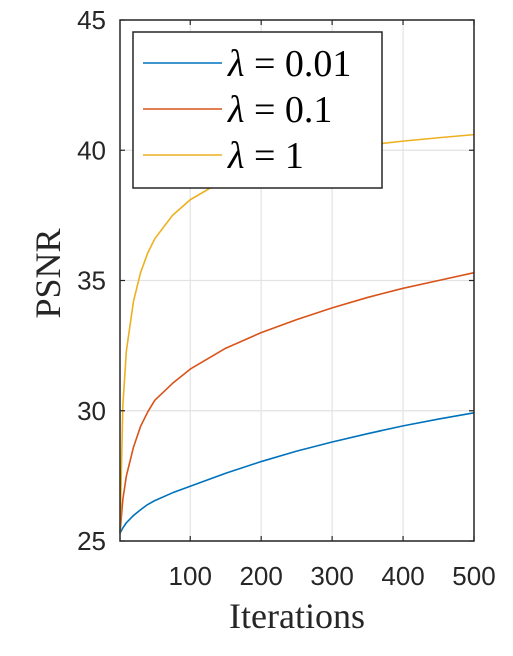 This screenshot has width=513, height=656. Describe the element at coordinates (91, 411) in the screenshot. I see `y-tick-label: 30` at that location.